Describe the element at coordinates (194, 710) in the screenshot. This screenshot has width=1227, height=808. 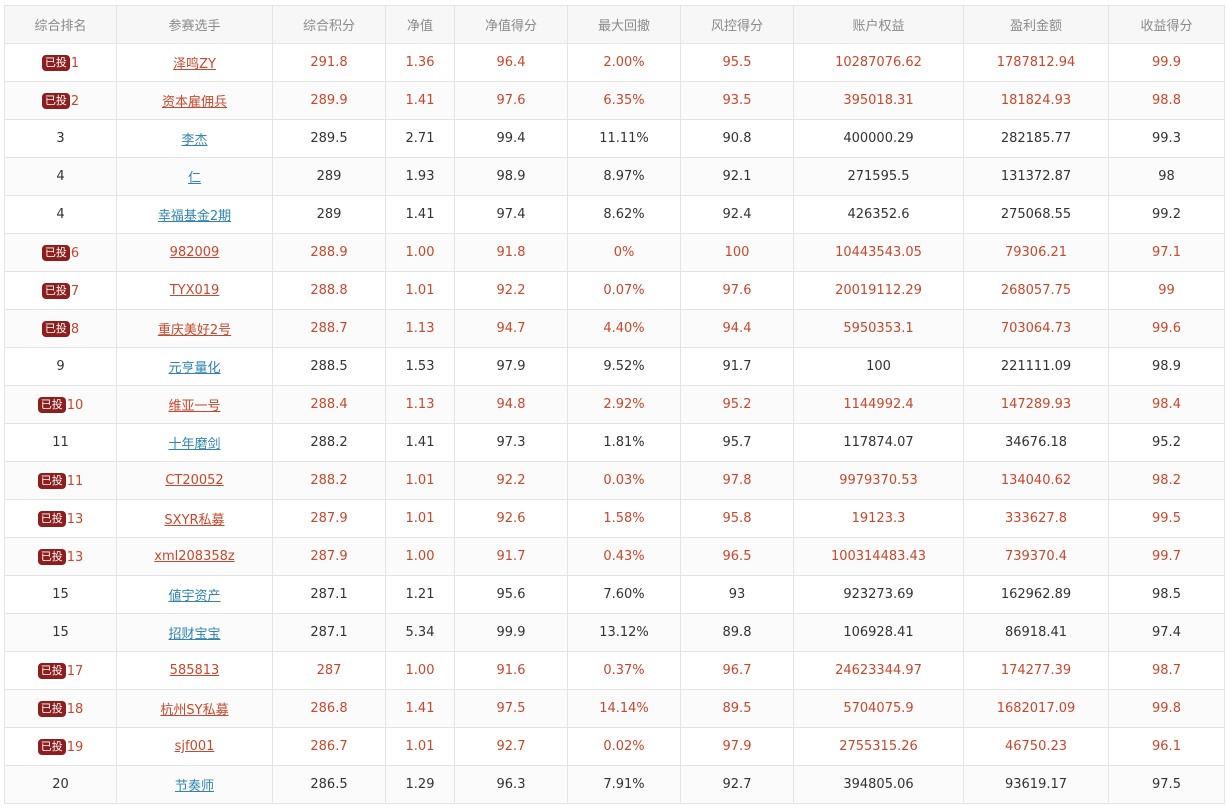
I see `participant-link: 杭州SY私募` at that location.